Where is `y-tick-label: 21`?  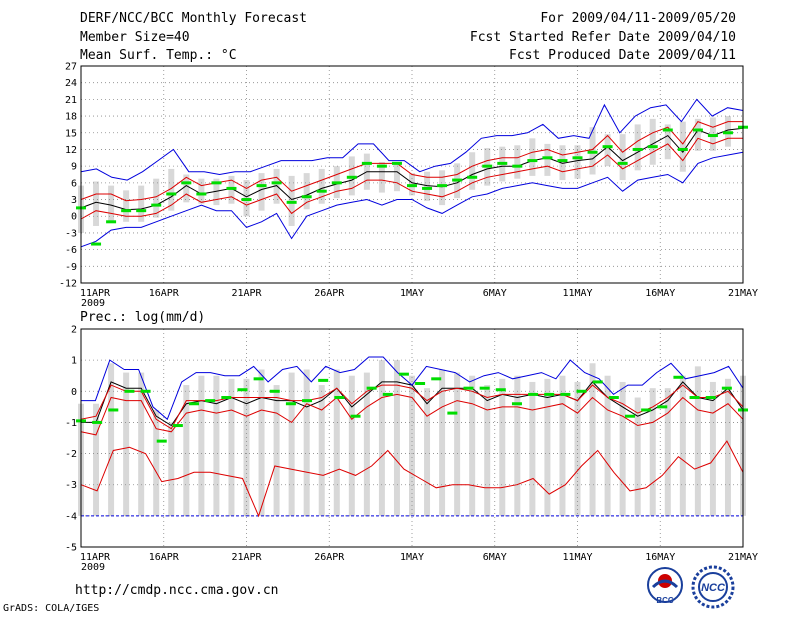 y-tick-label: 21 is located at coordinates (71, 100).